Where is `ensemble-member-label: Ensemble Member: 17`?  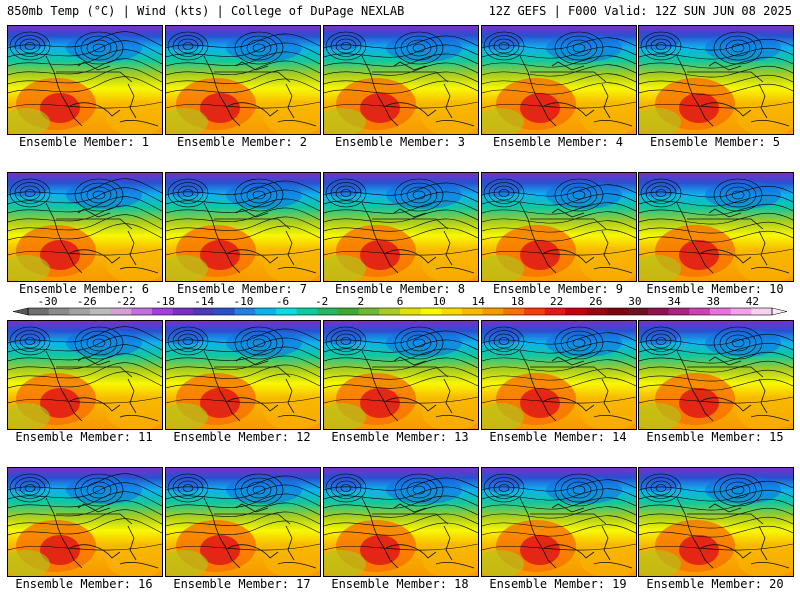 ensemble-member-label: Ensemble Member: 17 is located at coordinates (242, 584).